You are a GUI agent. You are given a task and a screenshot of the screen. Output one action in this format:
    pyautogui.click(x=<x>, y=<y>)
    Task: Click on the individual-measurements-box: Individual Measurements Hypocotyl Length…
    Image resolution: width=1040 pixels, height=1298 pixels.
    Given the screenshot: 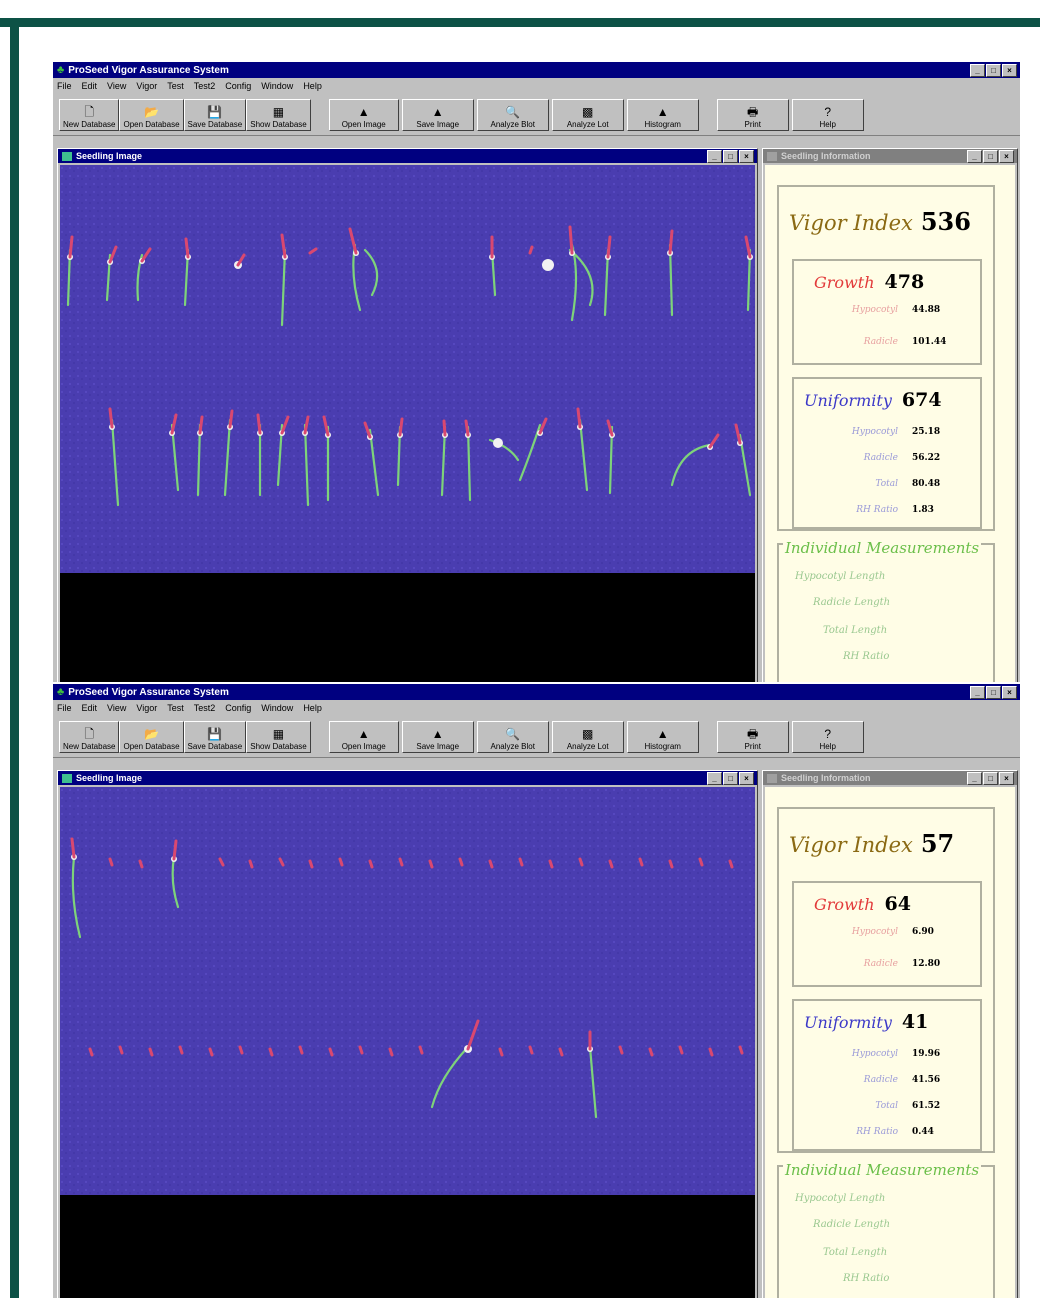 What is the action you would take?
    pyautogui.click(x=886, y=1229)
    